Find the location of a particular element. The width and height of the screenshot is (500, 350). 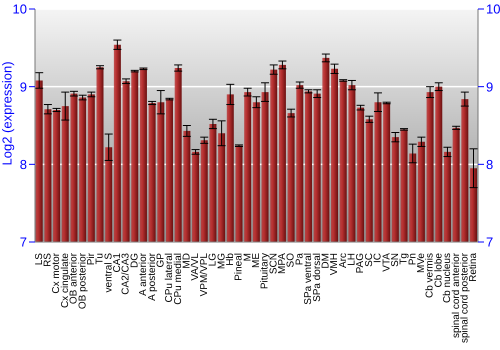

x-tick-label: Retina is located at coordinates (474, 267).